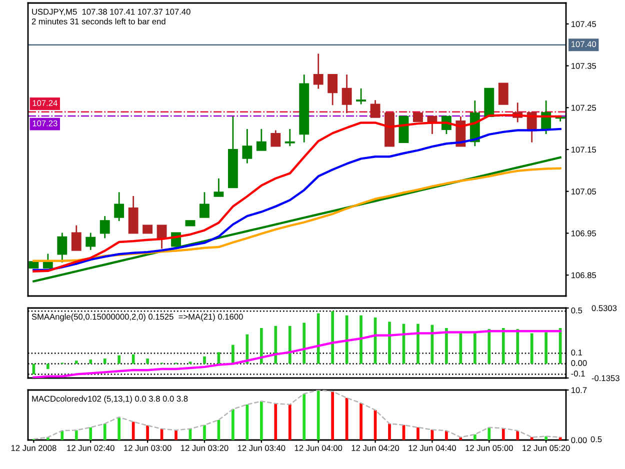 The image size is (625, 469). What do you see at coordinates (111, 12) in the screenshot?
I see `text: USDJPY,M5 107.38 107.41 107.37 107.40` at bounding box center [111, 12].